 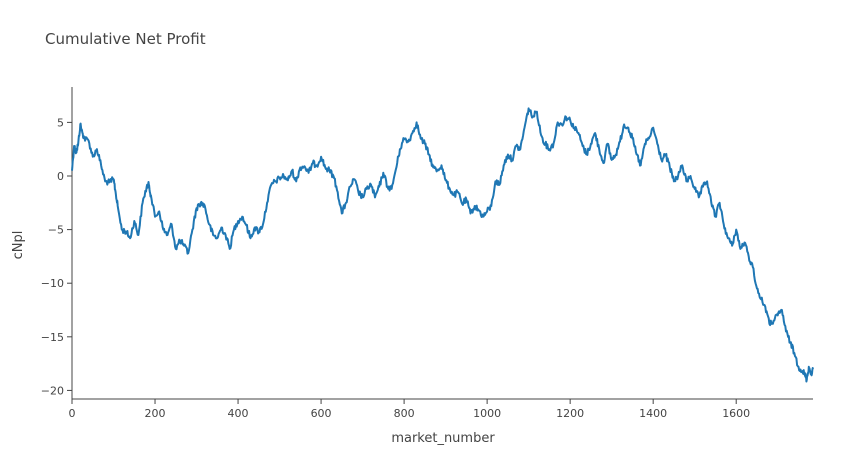 I want to click on x-axis-ticks: 0 200 400 600 800 1000 1200 1400 1600, so click(x=409, y=409).